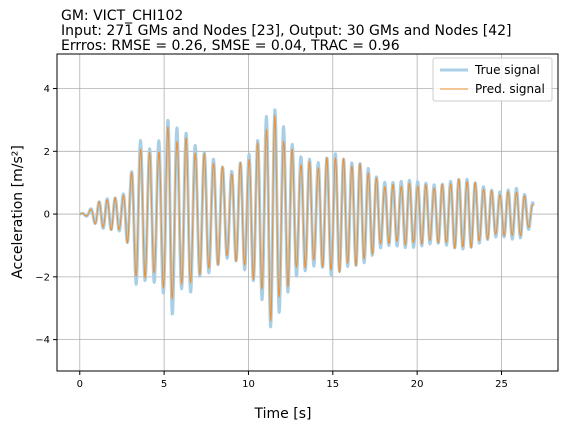 This screenshot has width=566, height=425. I want to click on y-tick-label: −4, so click(42, 340).